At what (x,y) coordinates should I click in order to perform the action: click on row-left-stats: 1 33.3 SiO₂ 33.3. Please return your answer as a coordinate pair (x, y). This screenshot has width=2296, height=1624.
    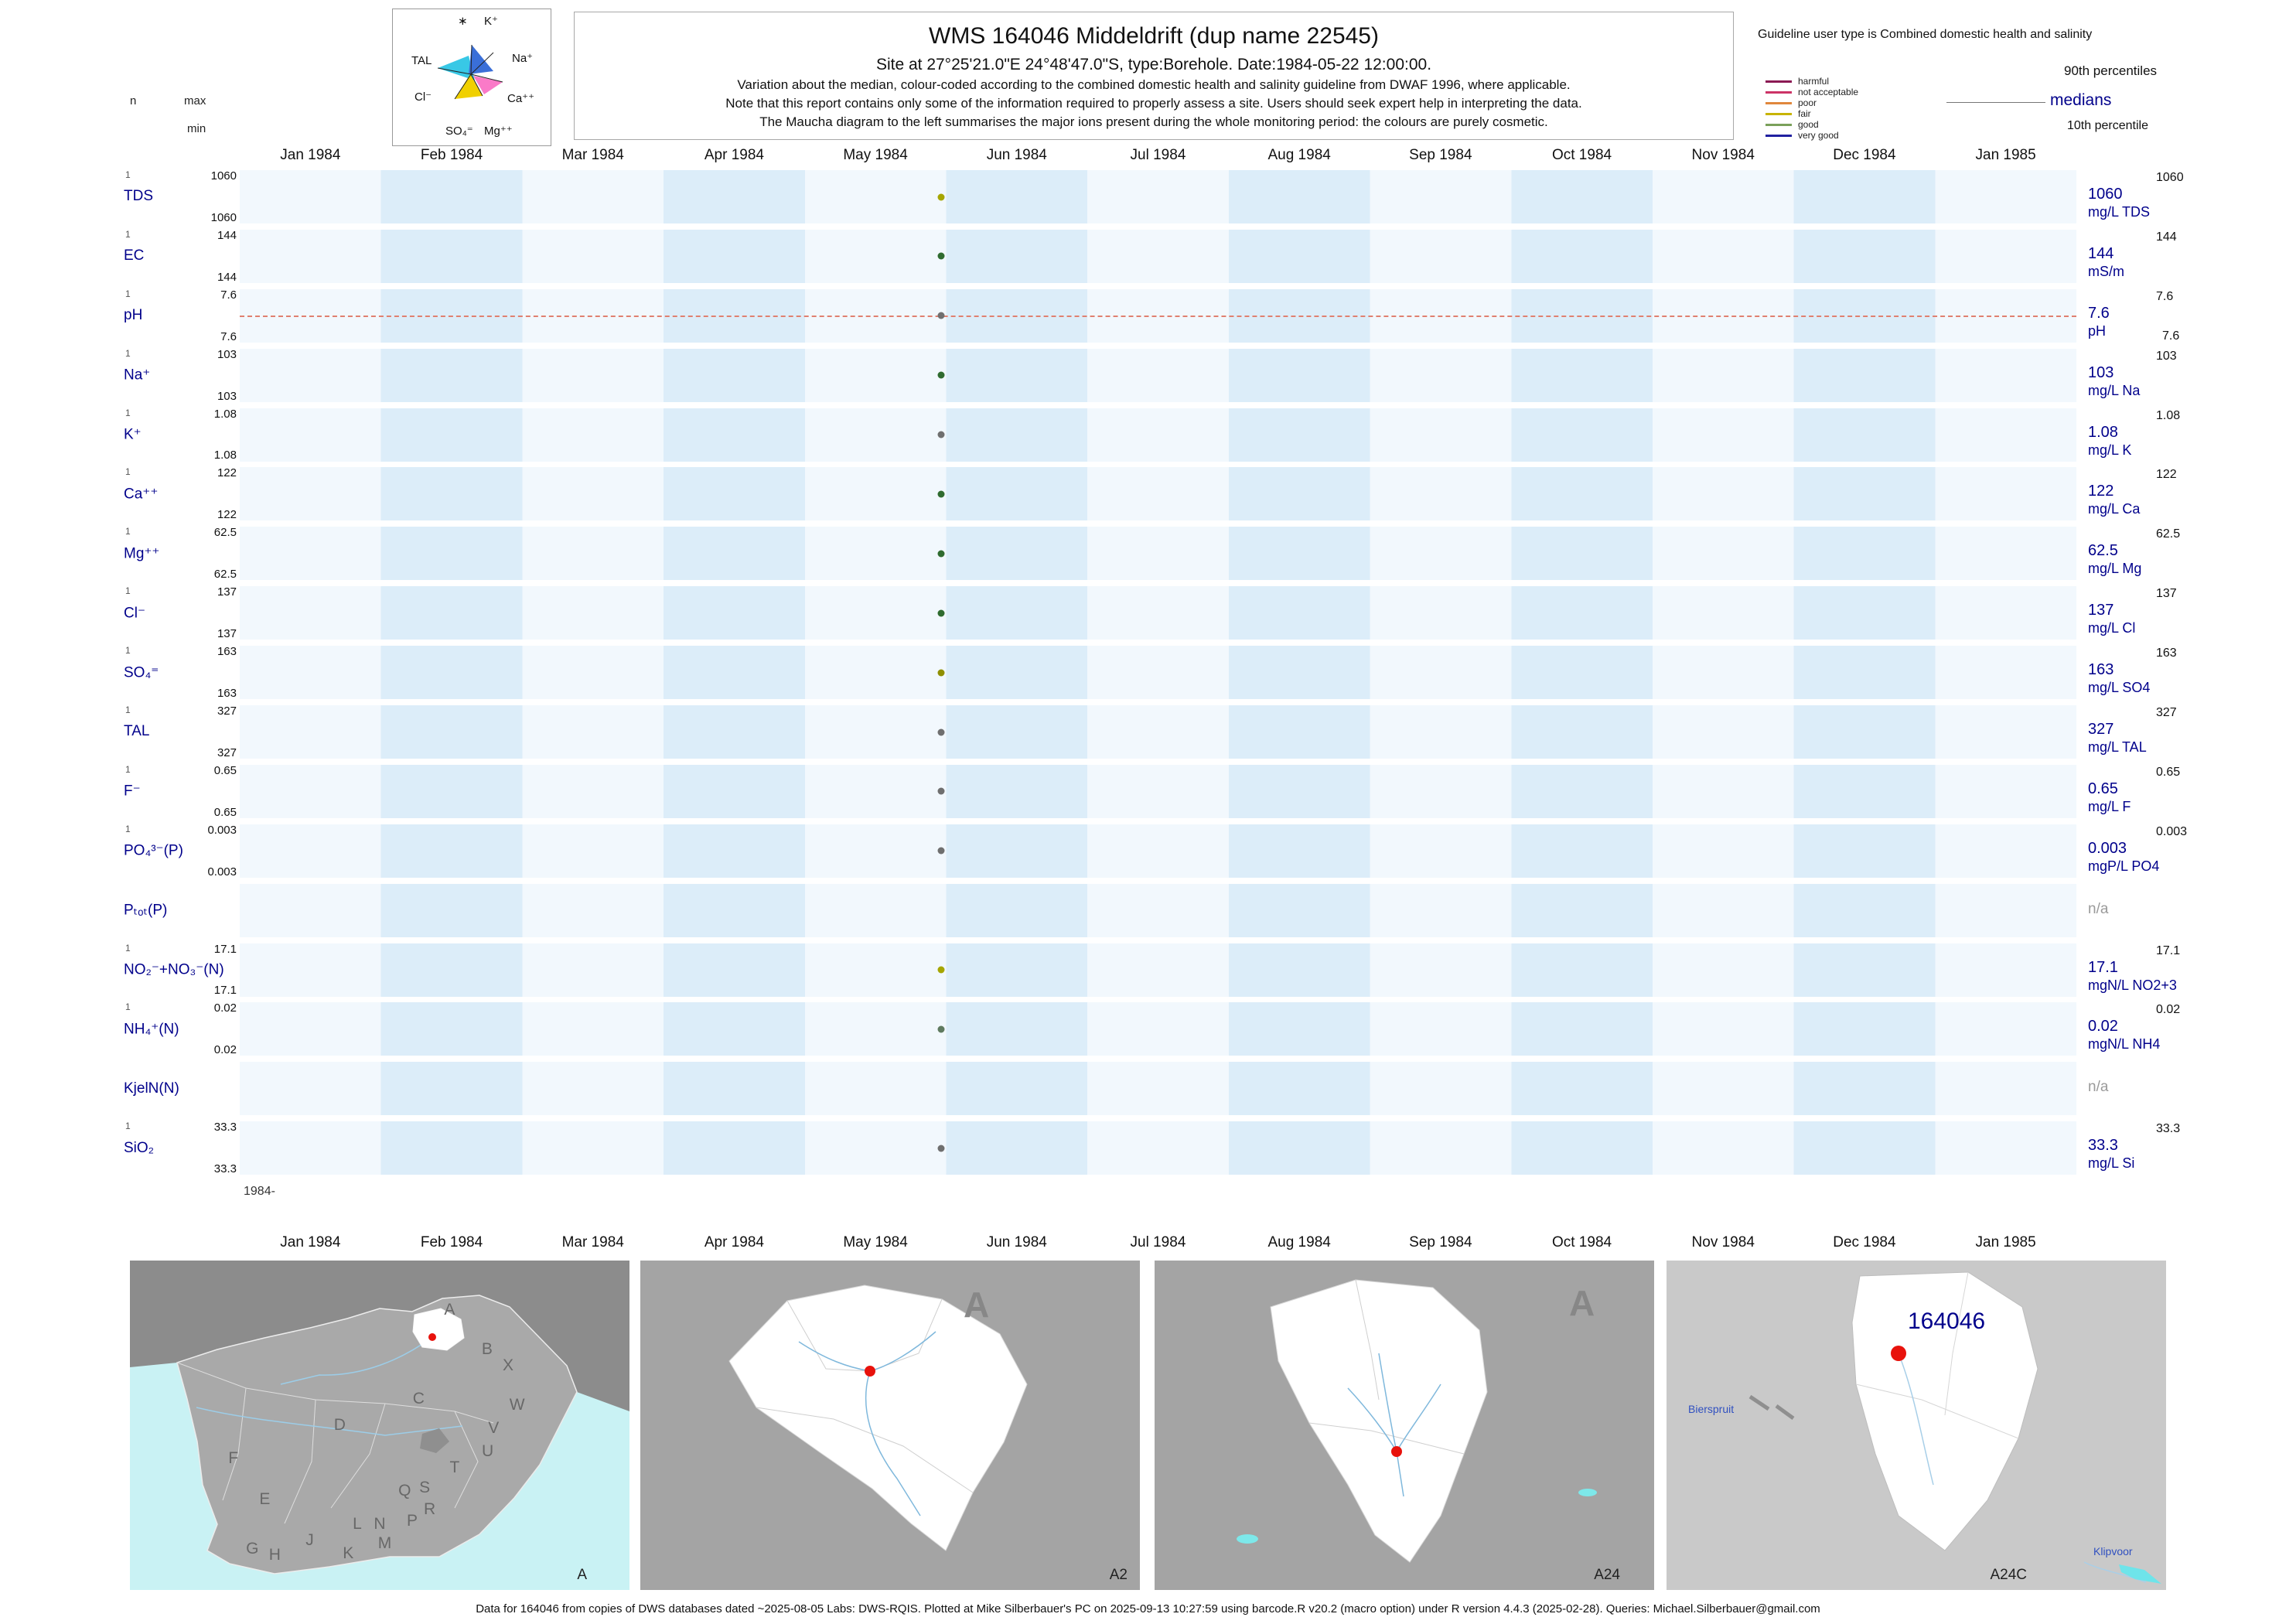
    Looking at the image, I should click on (180, 1148).